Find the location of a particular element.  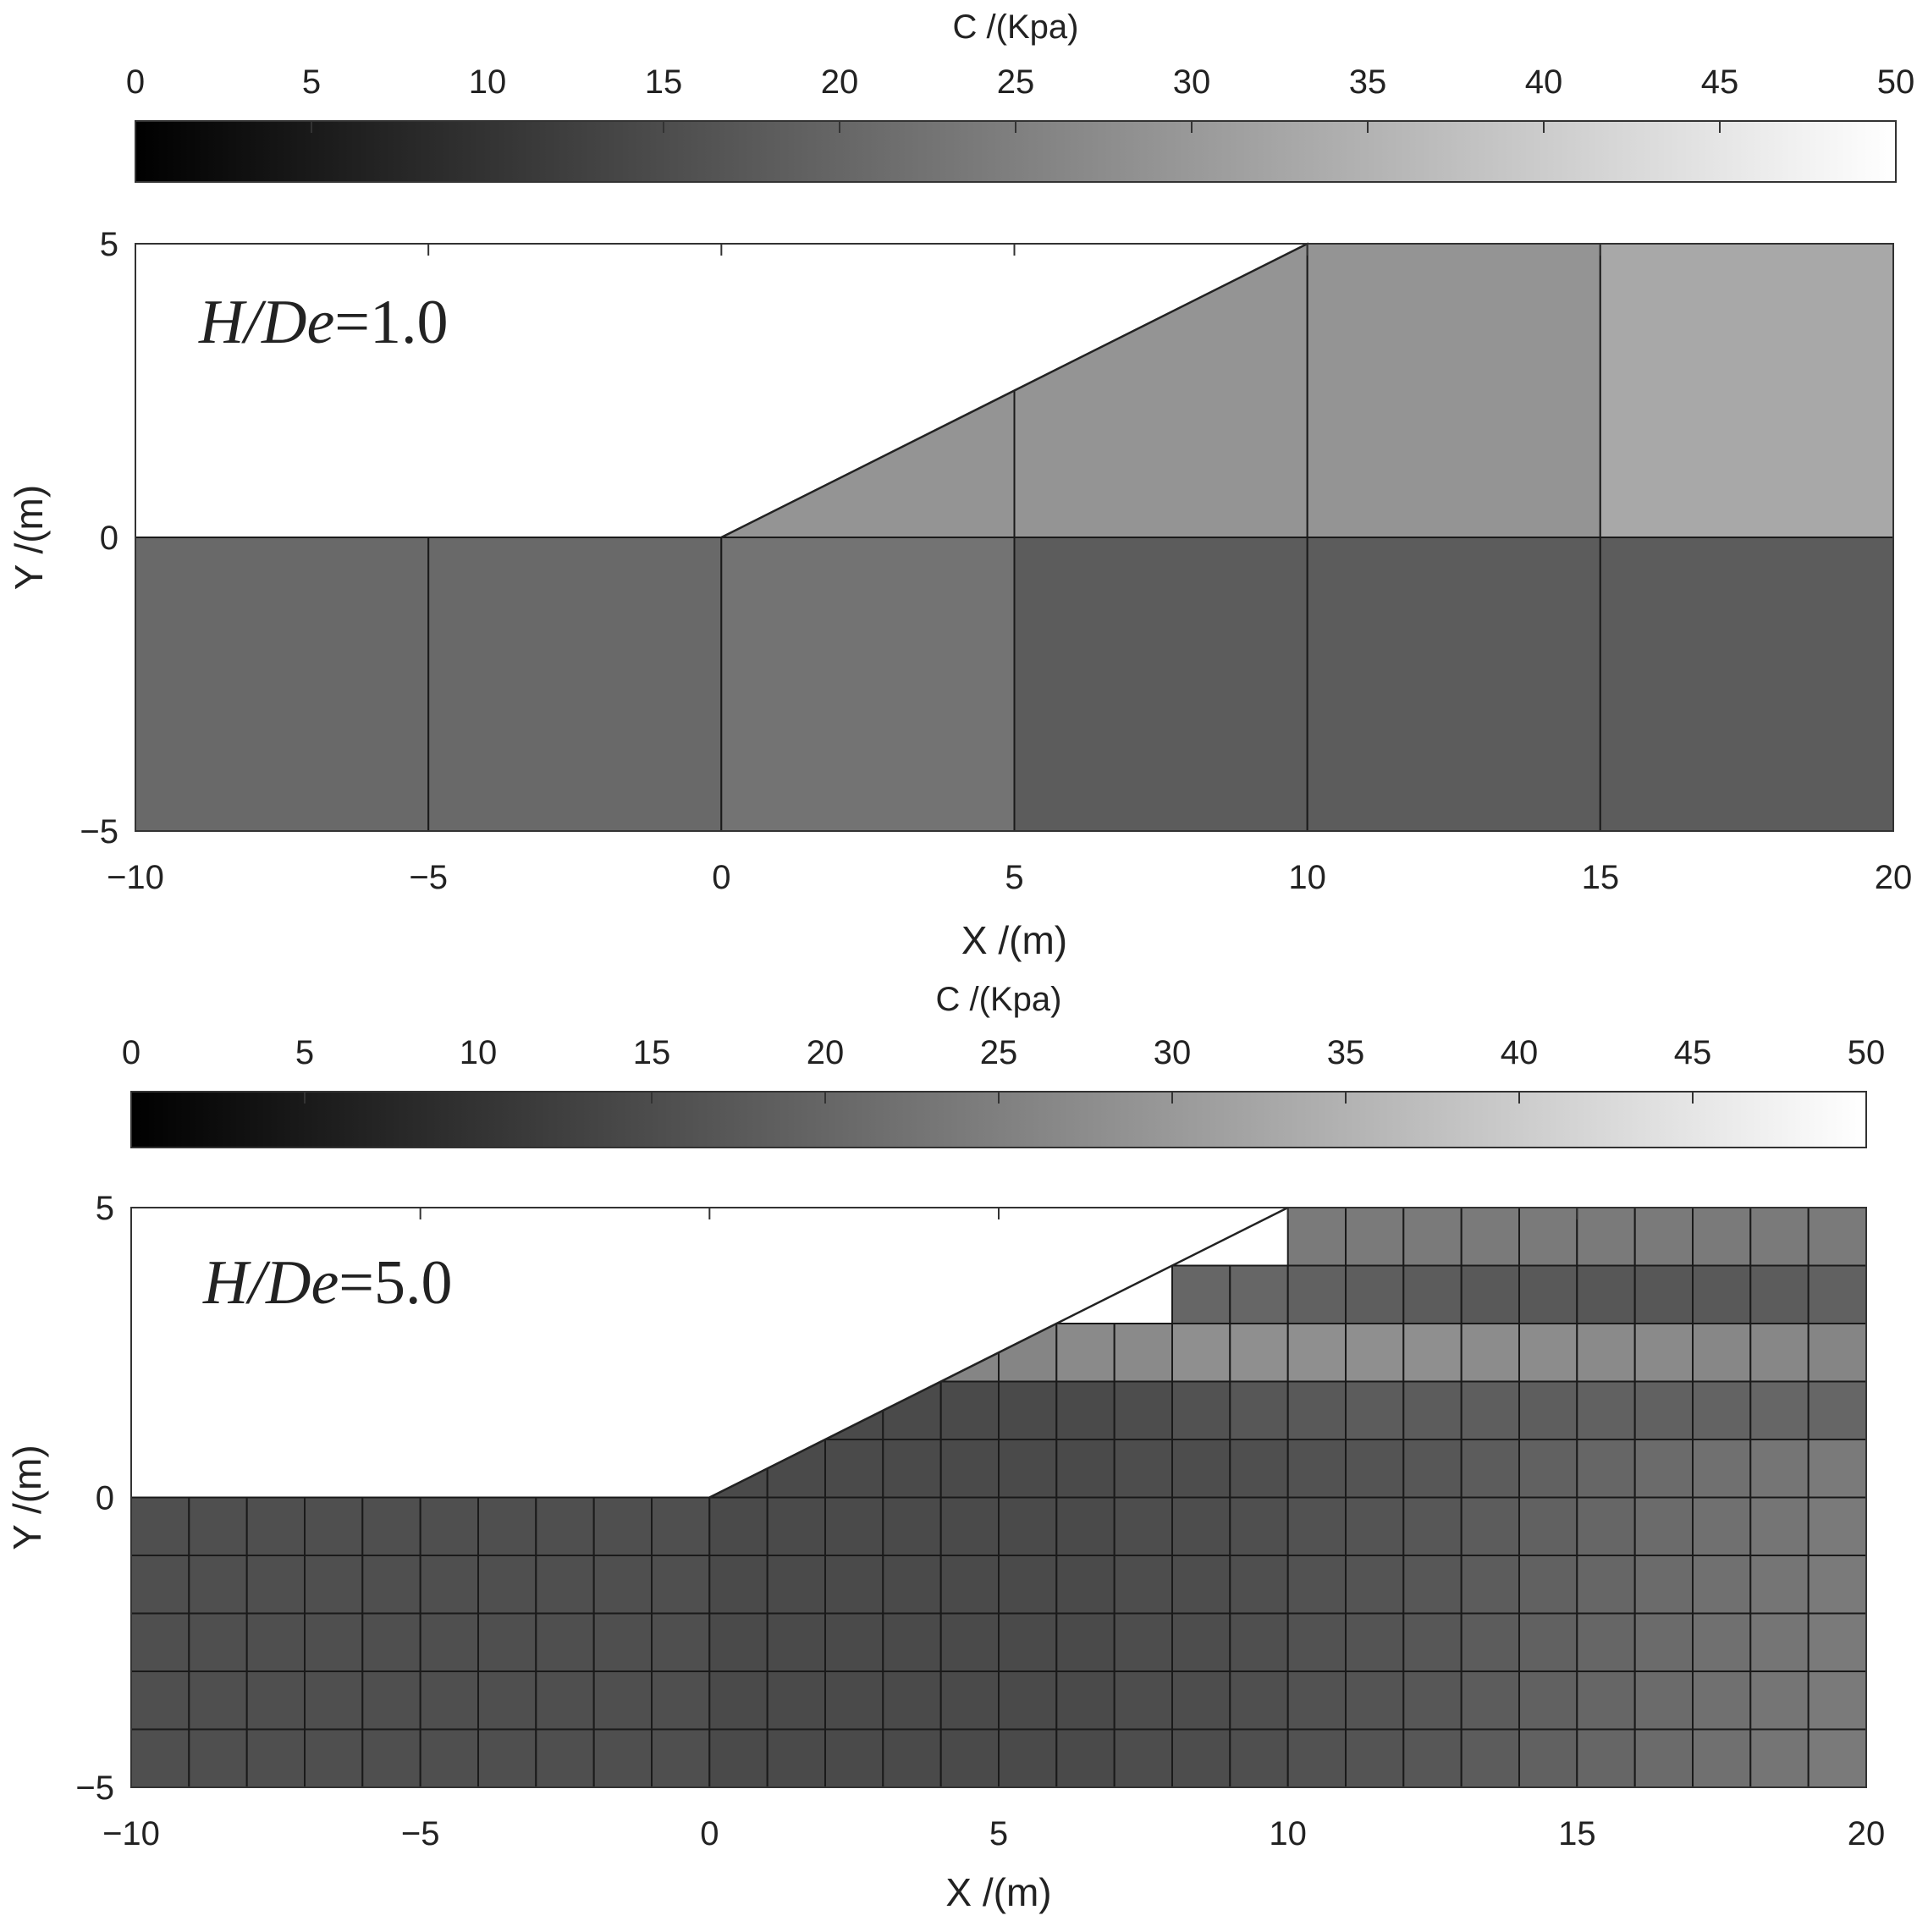

colorbar-title: C /(Kpa) is located at coordinates (999, 999).